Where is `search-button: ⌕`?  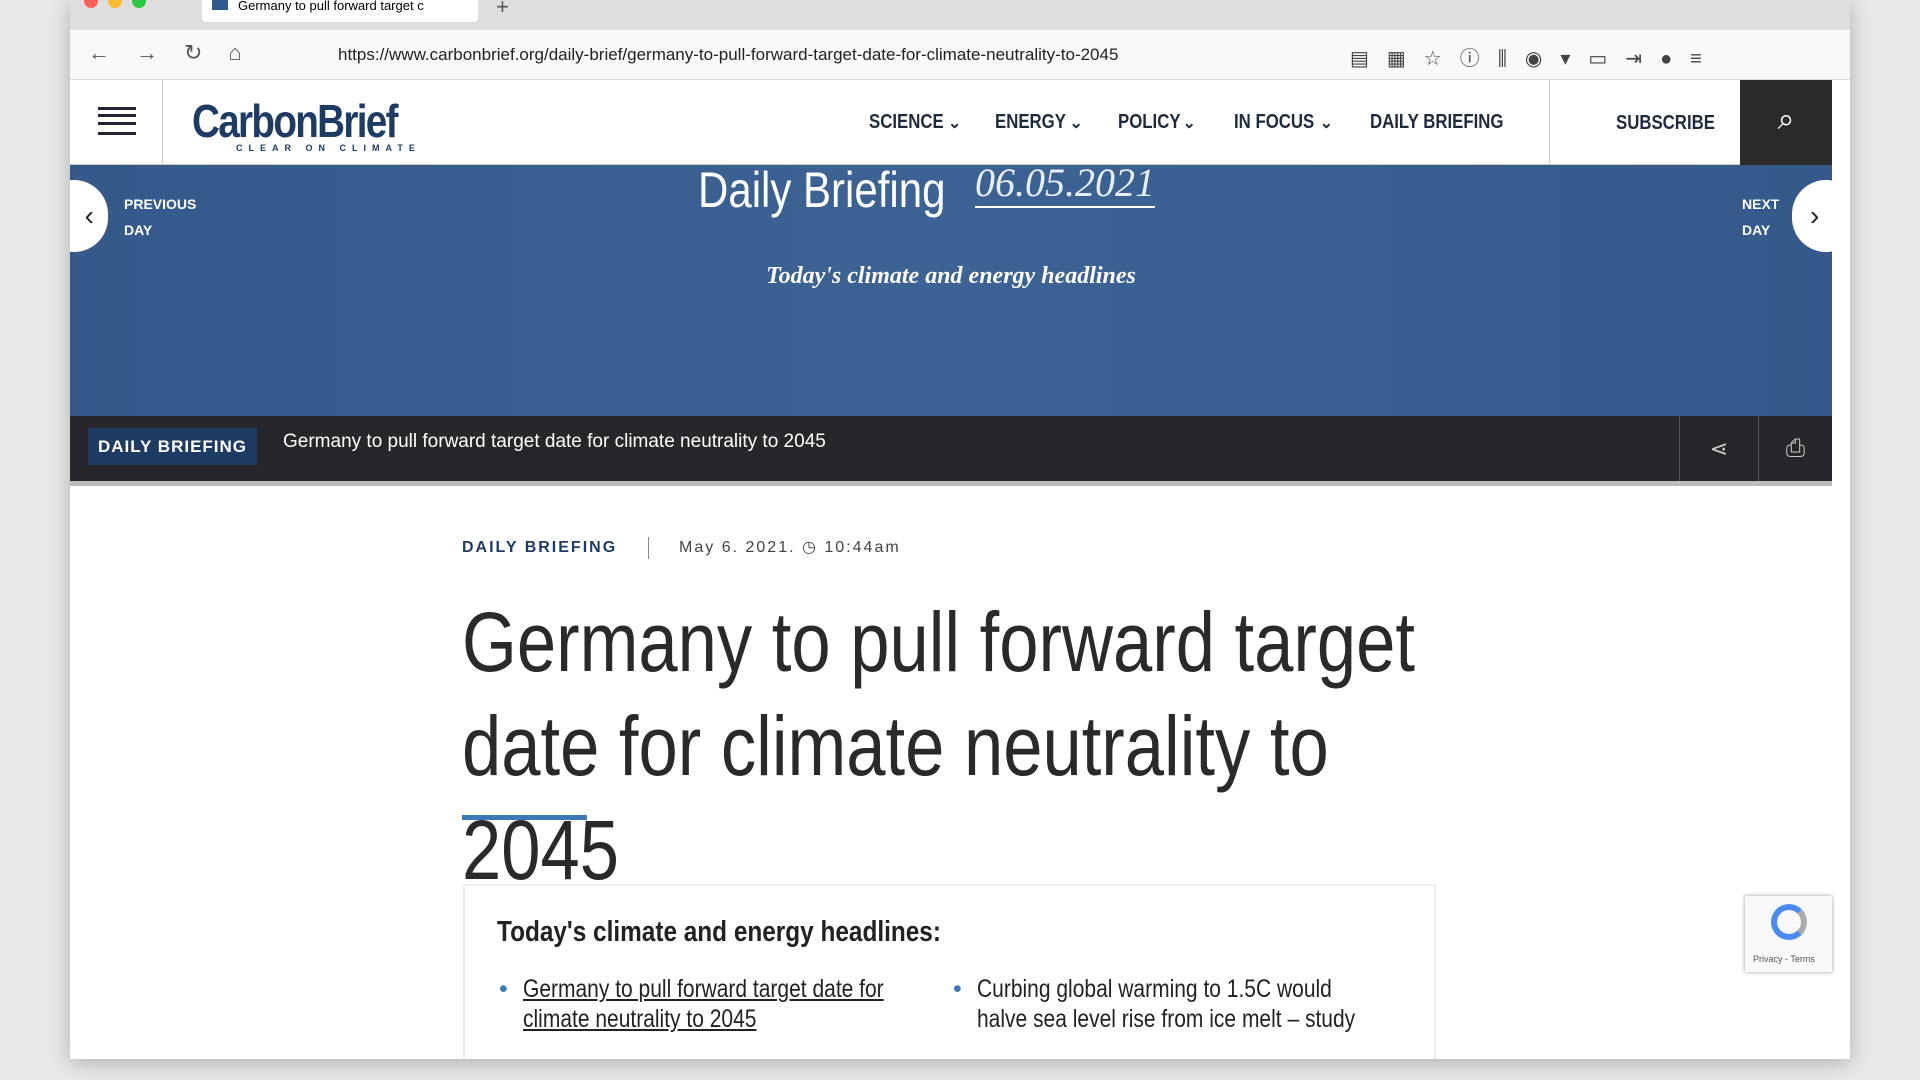 search-button: ⌕ is located at coordinates (1786, 122).